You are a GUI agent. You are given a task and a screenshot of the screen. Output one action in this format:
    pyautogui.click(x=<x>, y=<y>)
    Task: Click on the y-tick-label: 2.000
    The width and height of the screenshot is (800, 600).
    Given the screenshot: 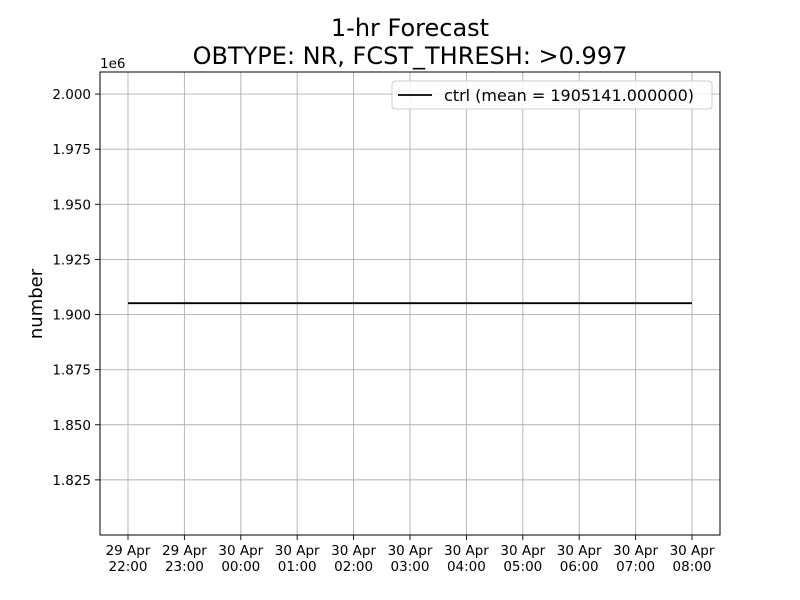 What is the action you would take?
    pyautogui.click(x=71, y=95)
    